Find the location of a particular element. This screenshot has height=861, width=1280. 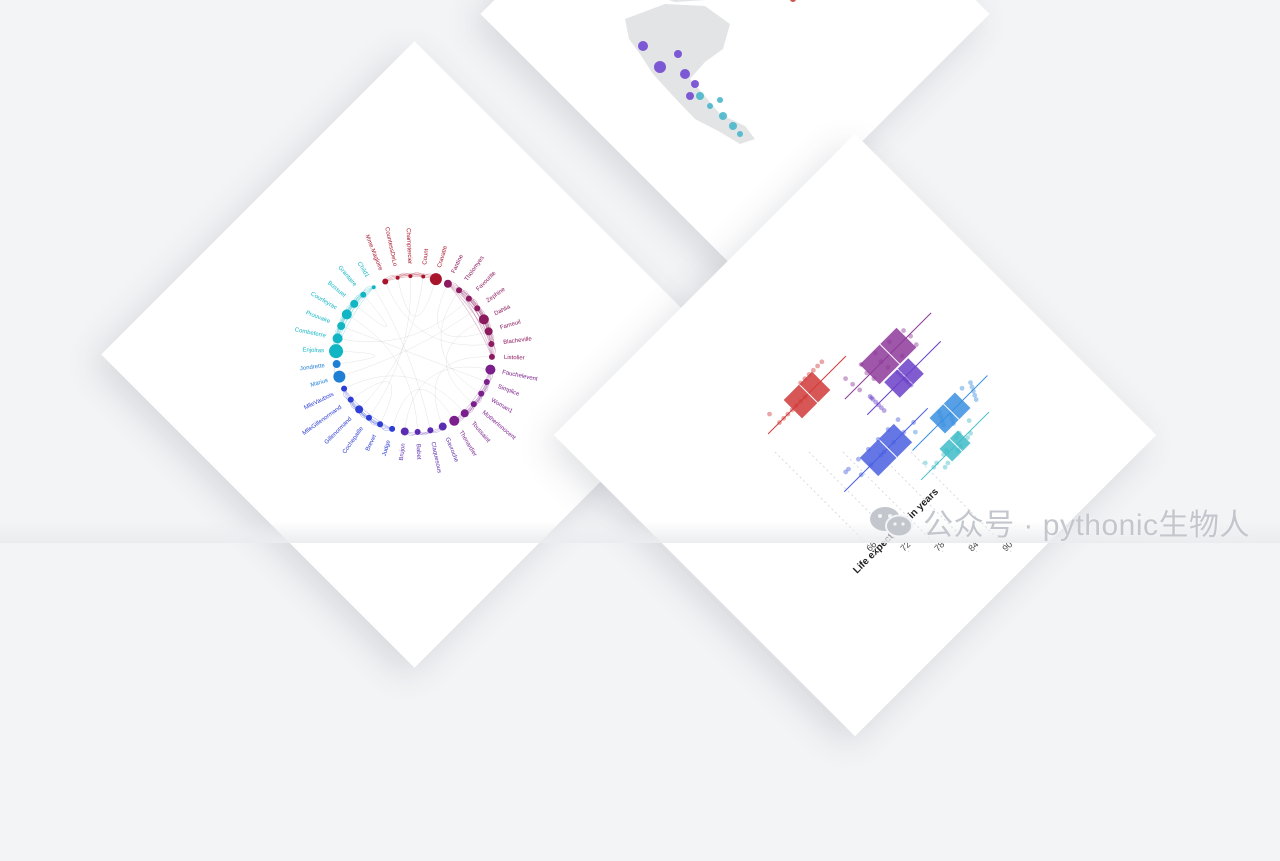

node-label: Cochepaille is located at coordinates (353, 441).